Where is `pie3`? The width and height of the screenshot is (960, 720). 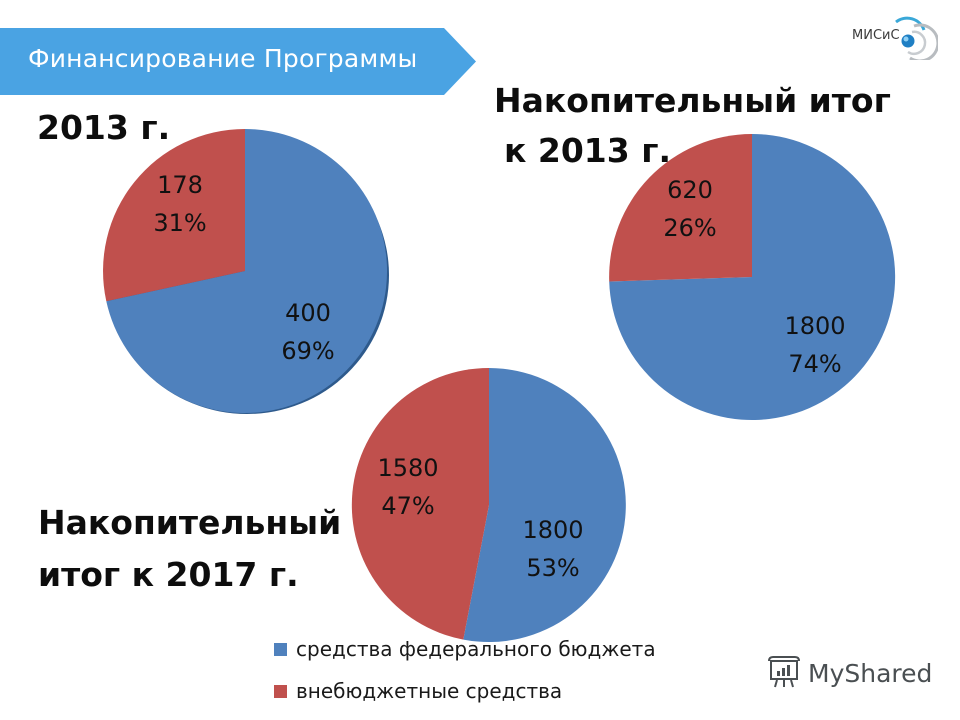 pie3 is located at coordinates (488, 504).